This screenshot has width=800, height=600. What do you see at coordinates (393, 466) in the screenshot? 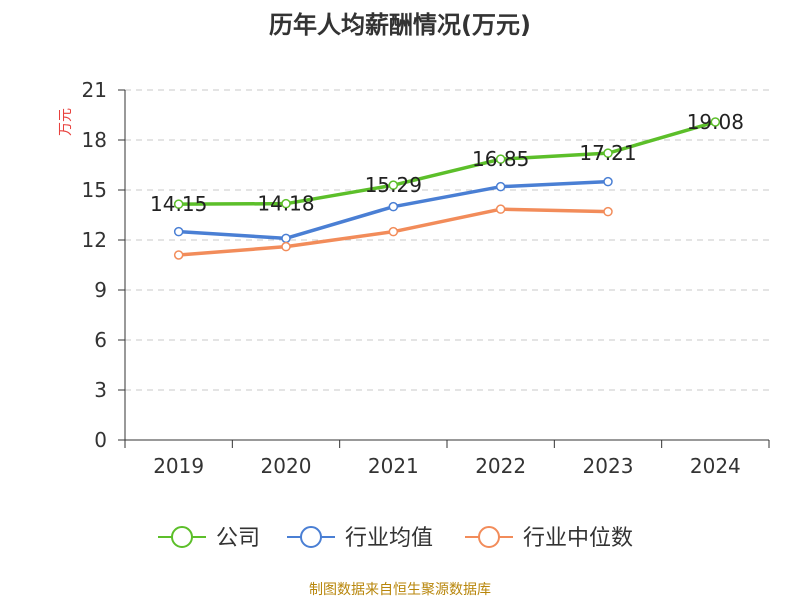
I see `x-tick-label: 2021` at bounding box center [393, 466].